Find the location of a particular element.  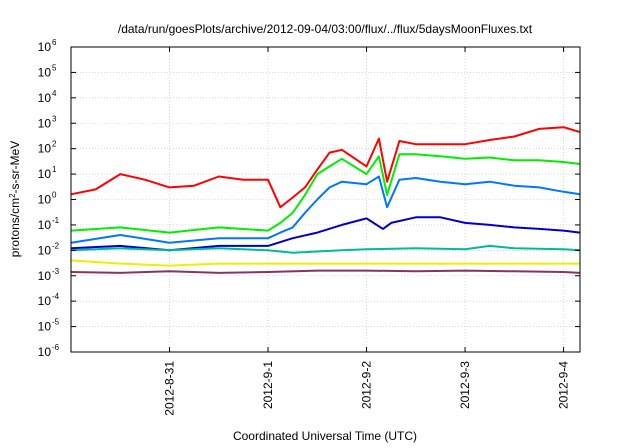

y-tick-label-exponent: 1 is located at coordinates (54, 169).